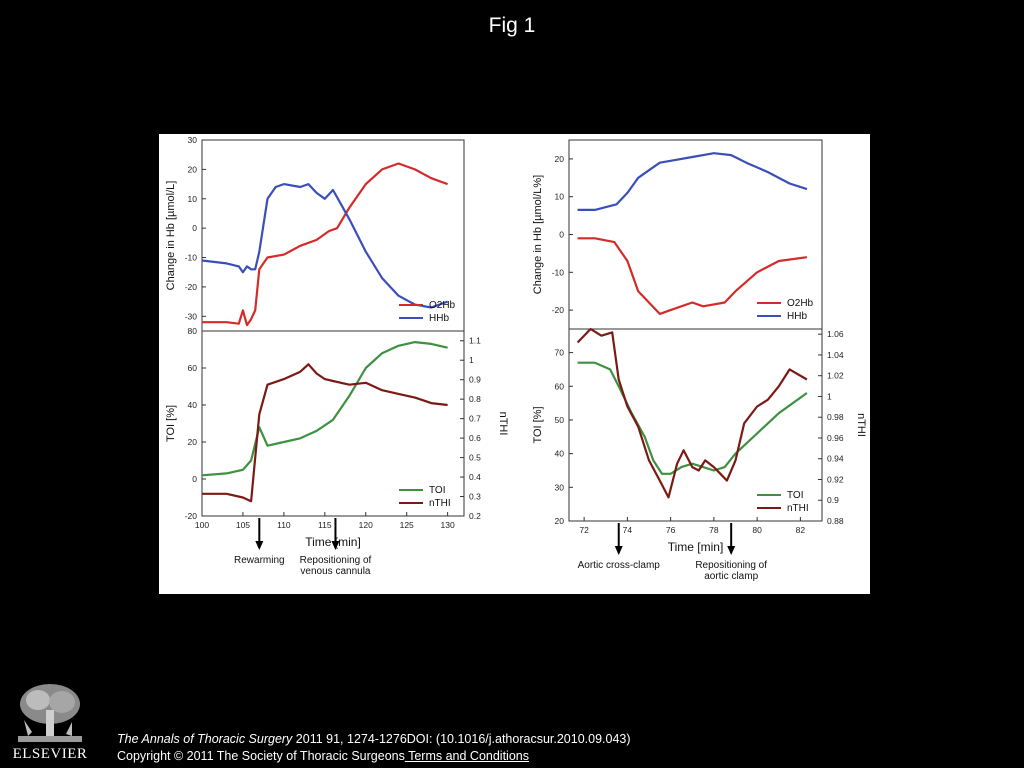 This screenshot has height=768, width=1024. What do you see at coordinates (714, 530) in the screenshot?
I see `x-tick-label: 78` at bounding box center [714, 530].